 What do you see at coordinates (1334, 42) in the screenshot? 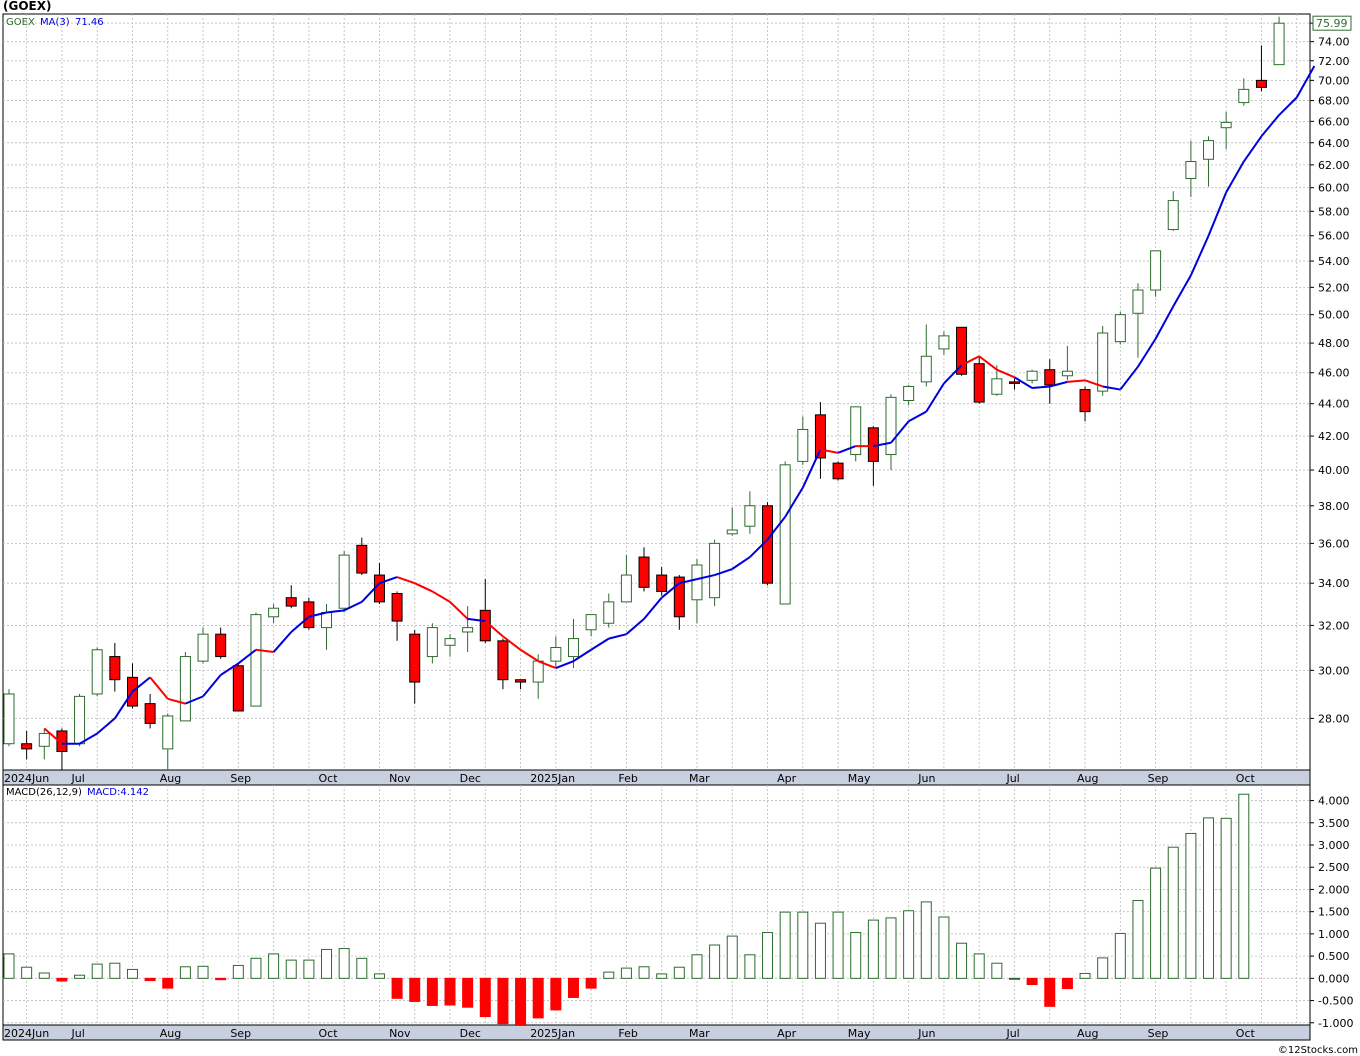
I see `price-y-tick-label: 74.00` at bounding box center [1334, 42].